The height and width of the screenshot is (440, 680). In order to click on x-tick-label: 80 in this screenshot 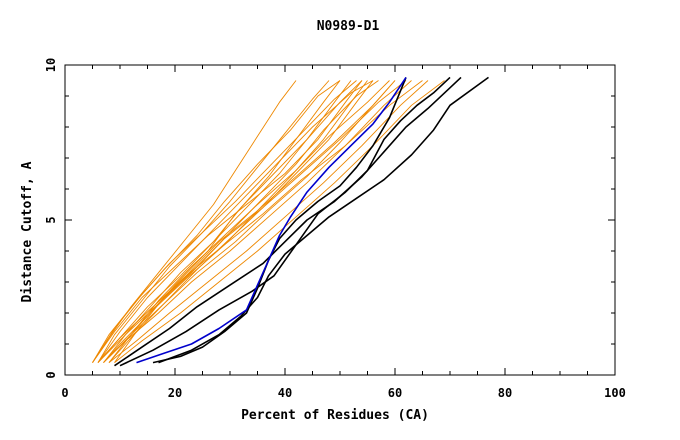, I will do `click(505, 393)`.